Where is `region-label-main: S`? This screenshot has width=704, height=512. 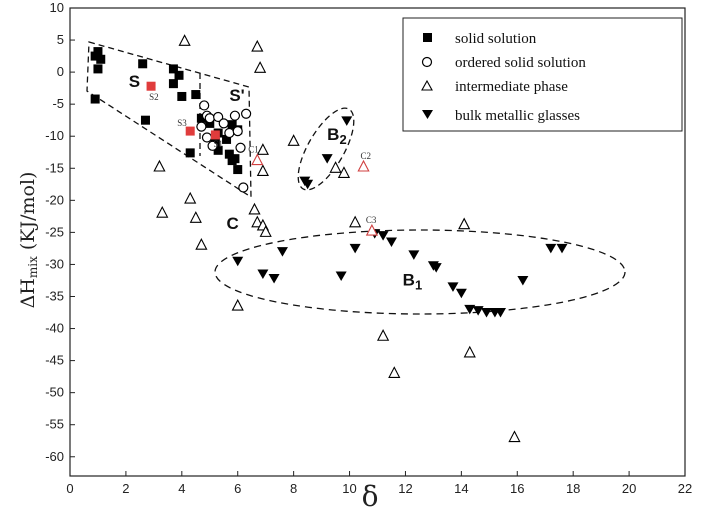
region-label-main: S is located at coordinates (134, 81).